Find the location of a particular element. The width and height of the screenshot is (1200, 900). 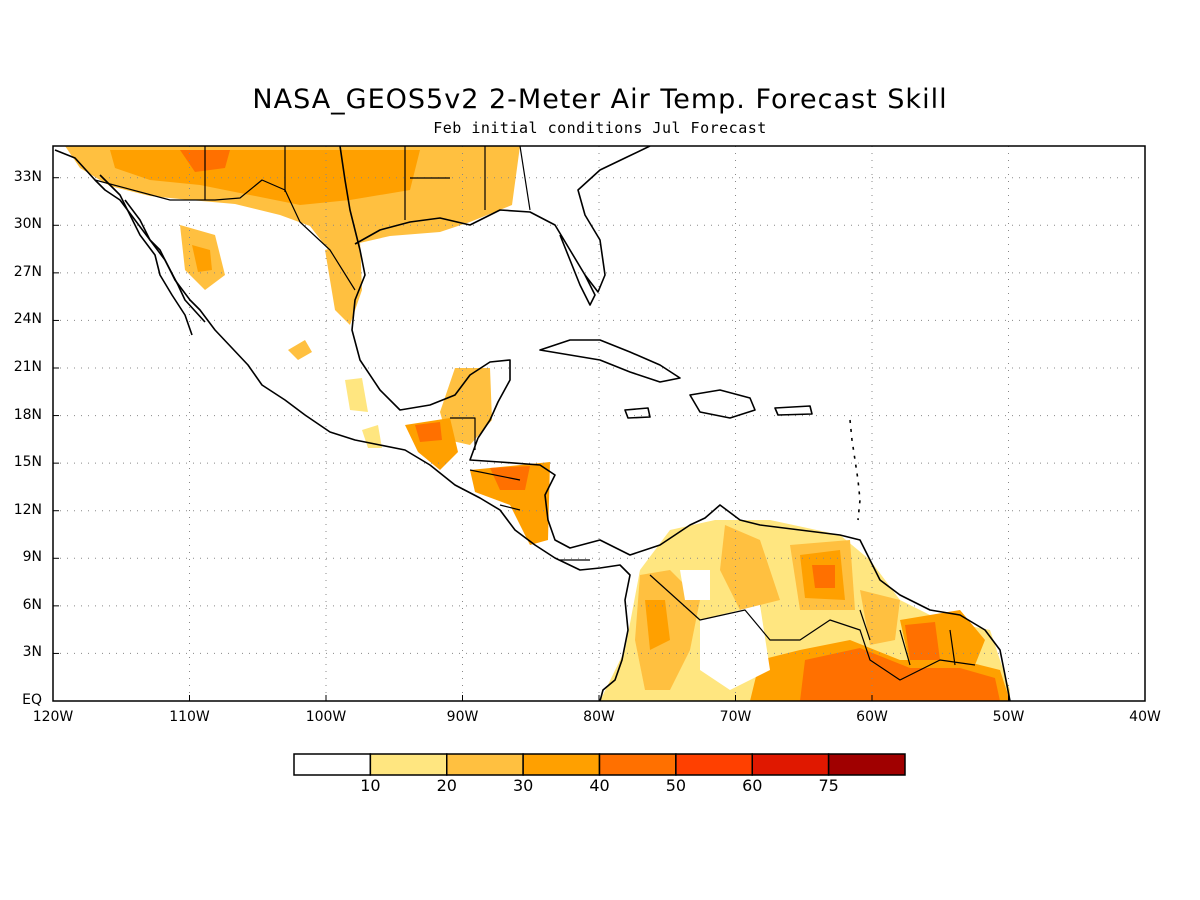

lon-label: 110W is located at coordinates (189, 717).